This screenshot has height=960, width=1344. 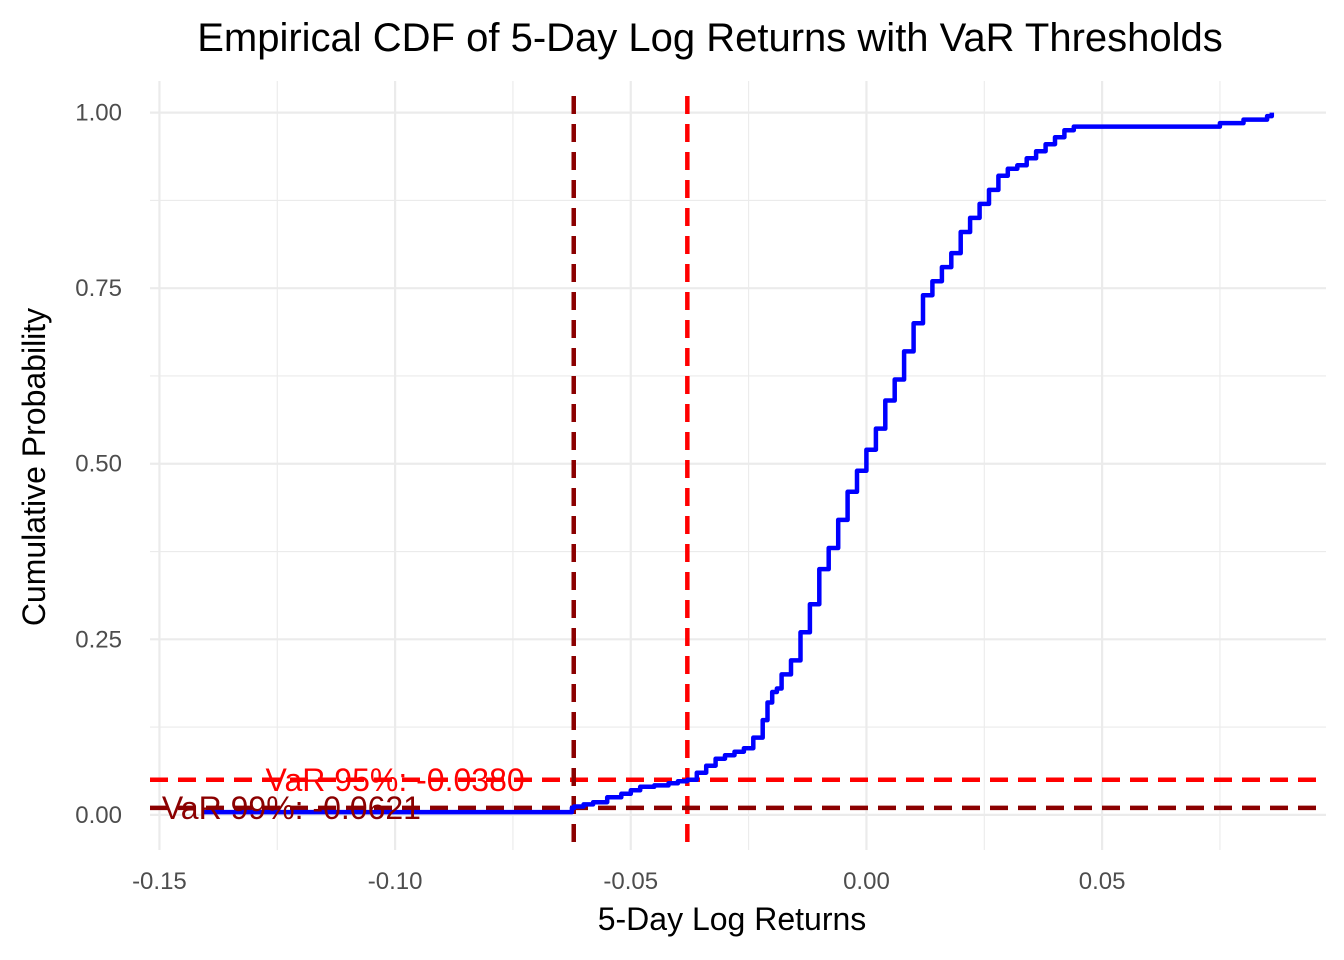 What do you see at coordinates (34, 467) in the screenshot?
I see `y-axis-title: Cumulative Probability` at bounding box center [34, 467].